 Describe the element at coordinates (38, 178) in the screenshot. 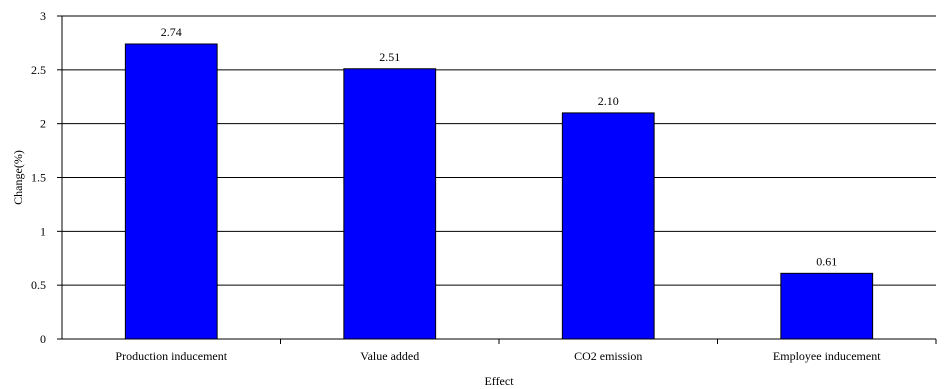

I see `y-tick-label: 1.5` at that location.